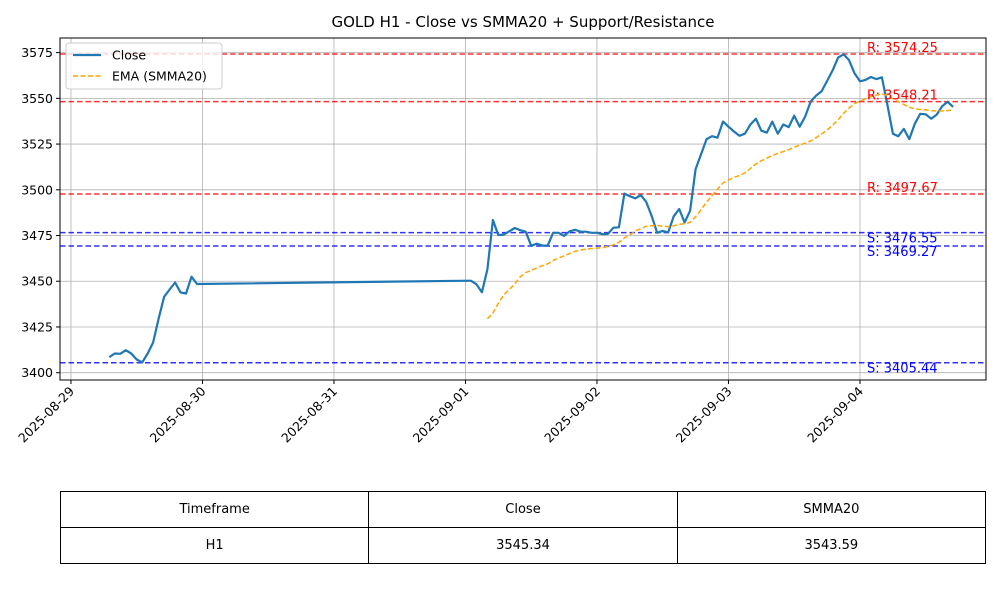 The width and height of the screenshot is (1000, 600). Describe the element at coordinates (309, 415) in the screenshot. I see `x-tick-label: 2025-08-31` at that location.